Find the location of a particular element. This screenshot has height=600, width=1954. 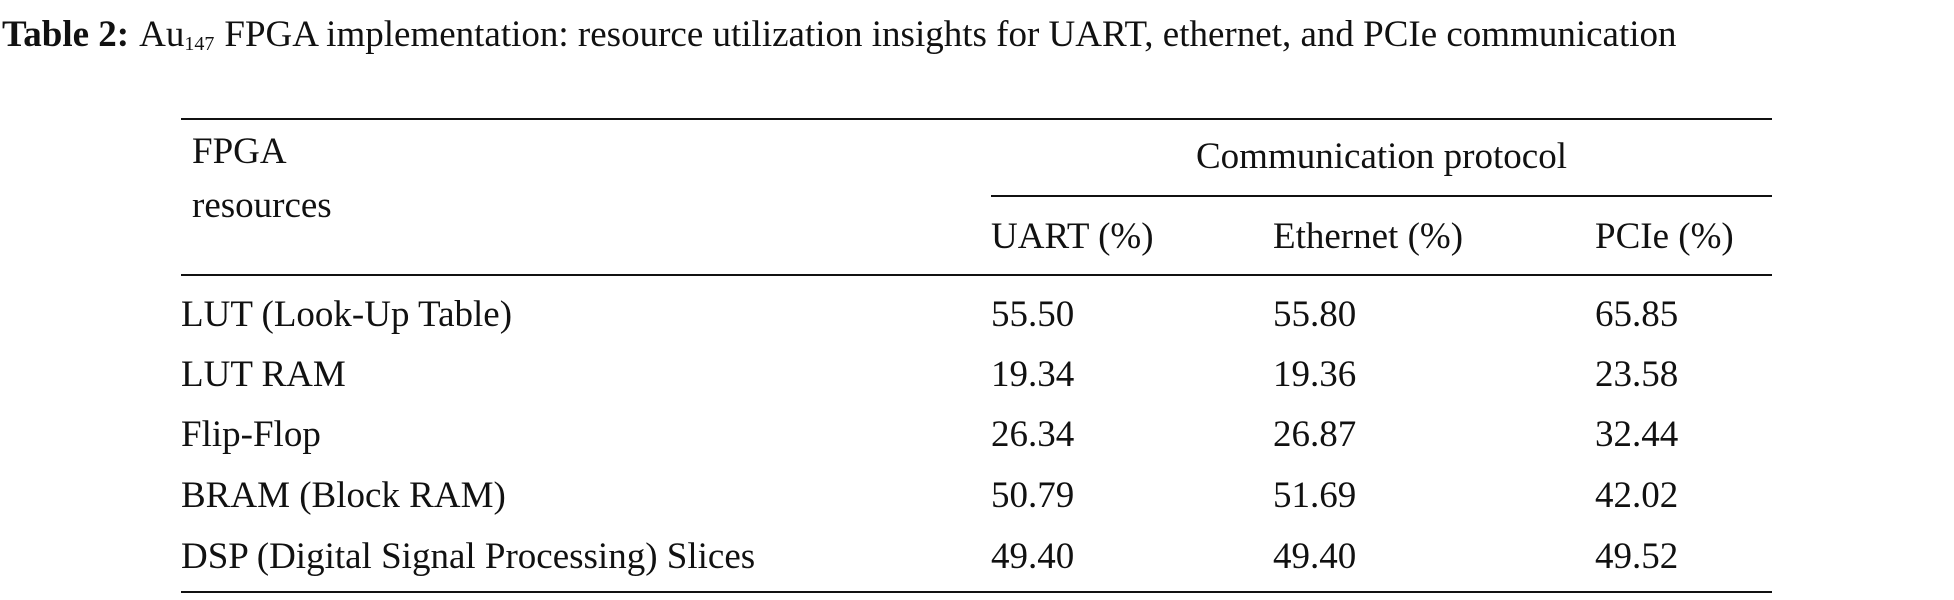

cell: 19.36 is located at coordinates (1315, 374).